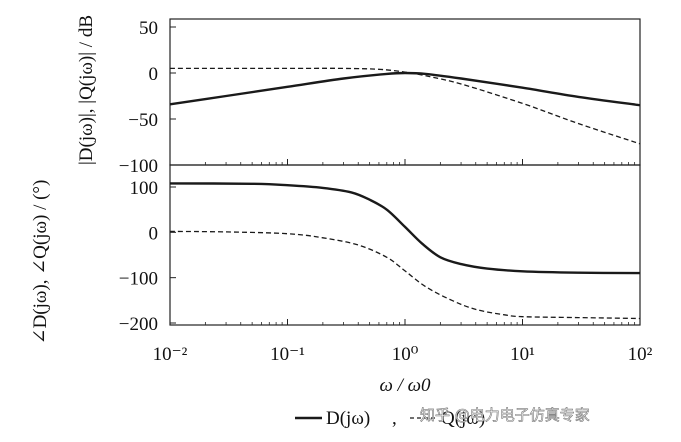 The width and height of the screenshot is (681, 442). I want to click on magnitude-series-q, so click(405, 106).